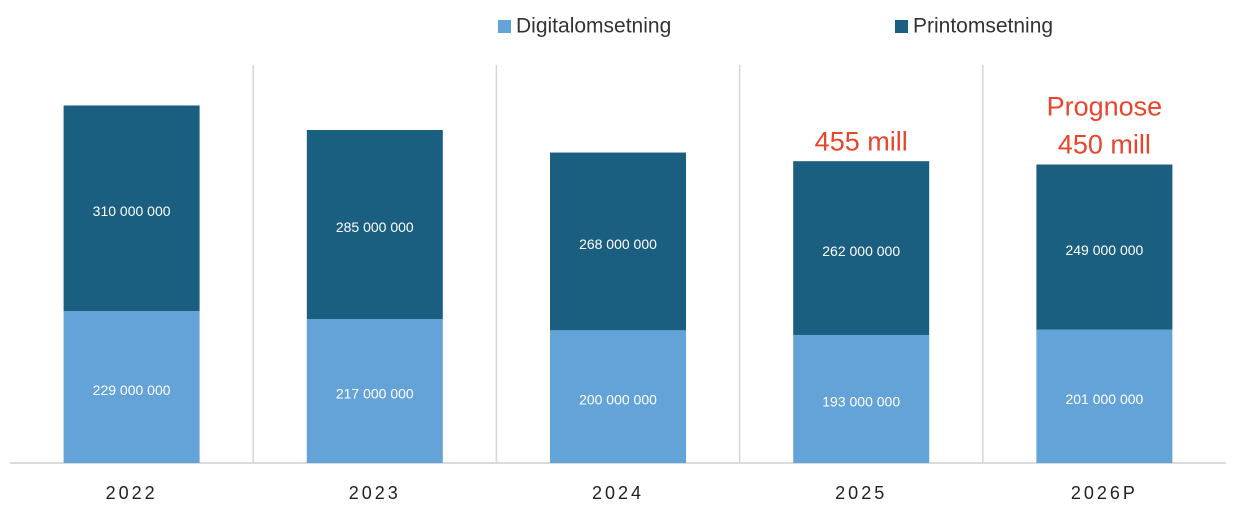 The width and height of the screenshot is (1246, 515). What do you see at coordinates (375, 394) in the screenshot?
I see `value-label: 217 000 000` at bounding box center [375, 394].